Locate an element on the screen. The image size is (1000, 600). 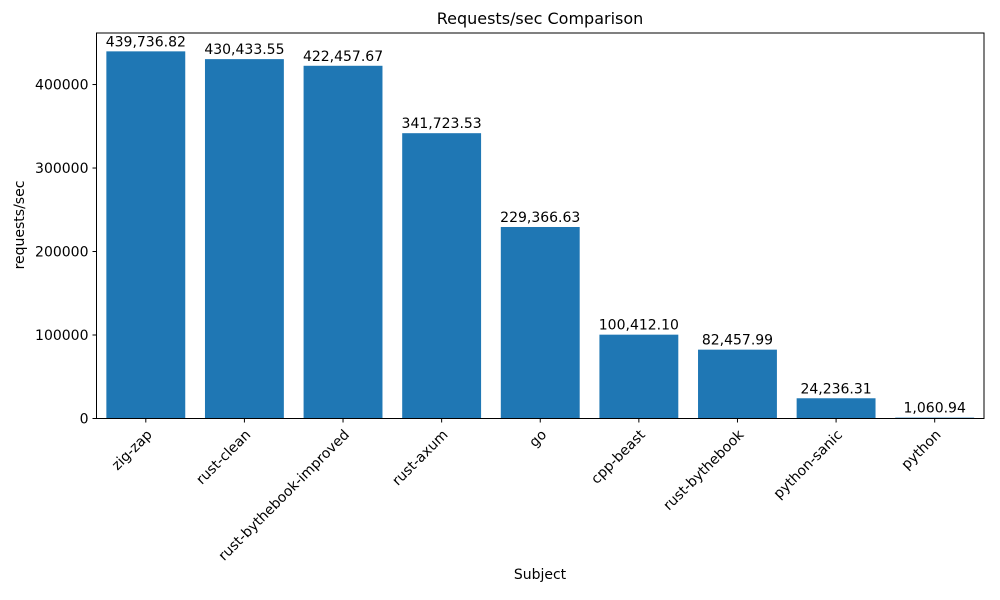
bar-value-label: 229,366.63 is located at coordinates (540, 218).